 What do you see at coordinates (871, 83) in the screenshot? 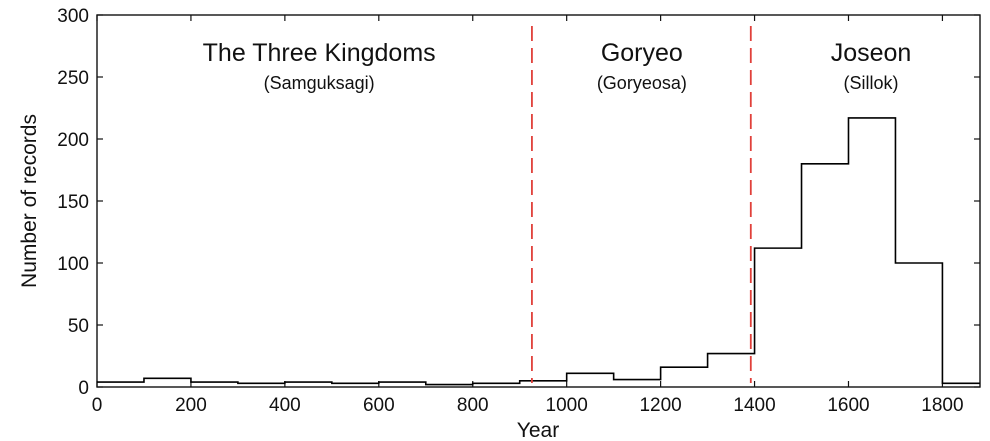
I see `era-source-label: (Sillok)` at bounding box center [871, 83].